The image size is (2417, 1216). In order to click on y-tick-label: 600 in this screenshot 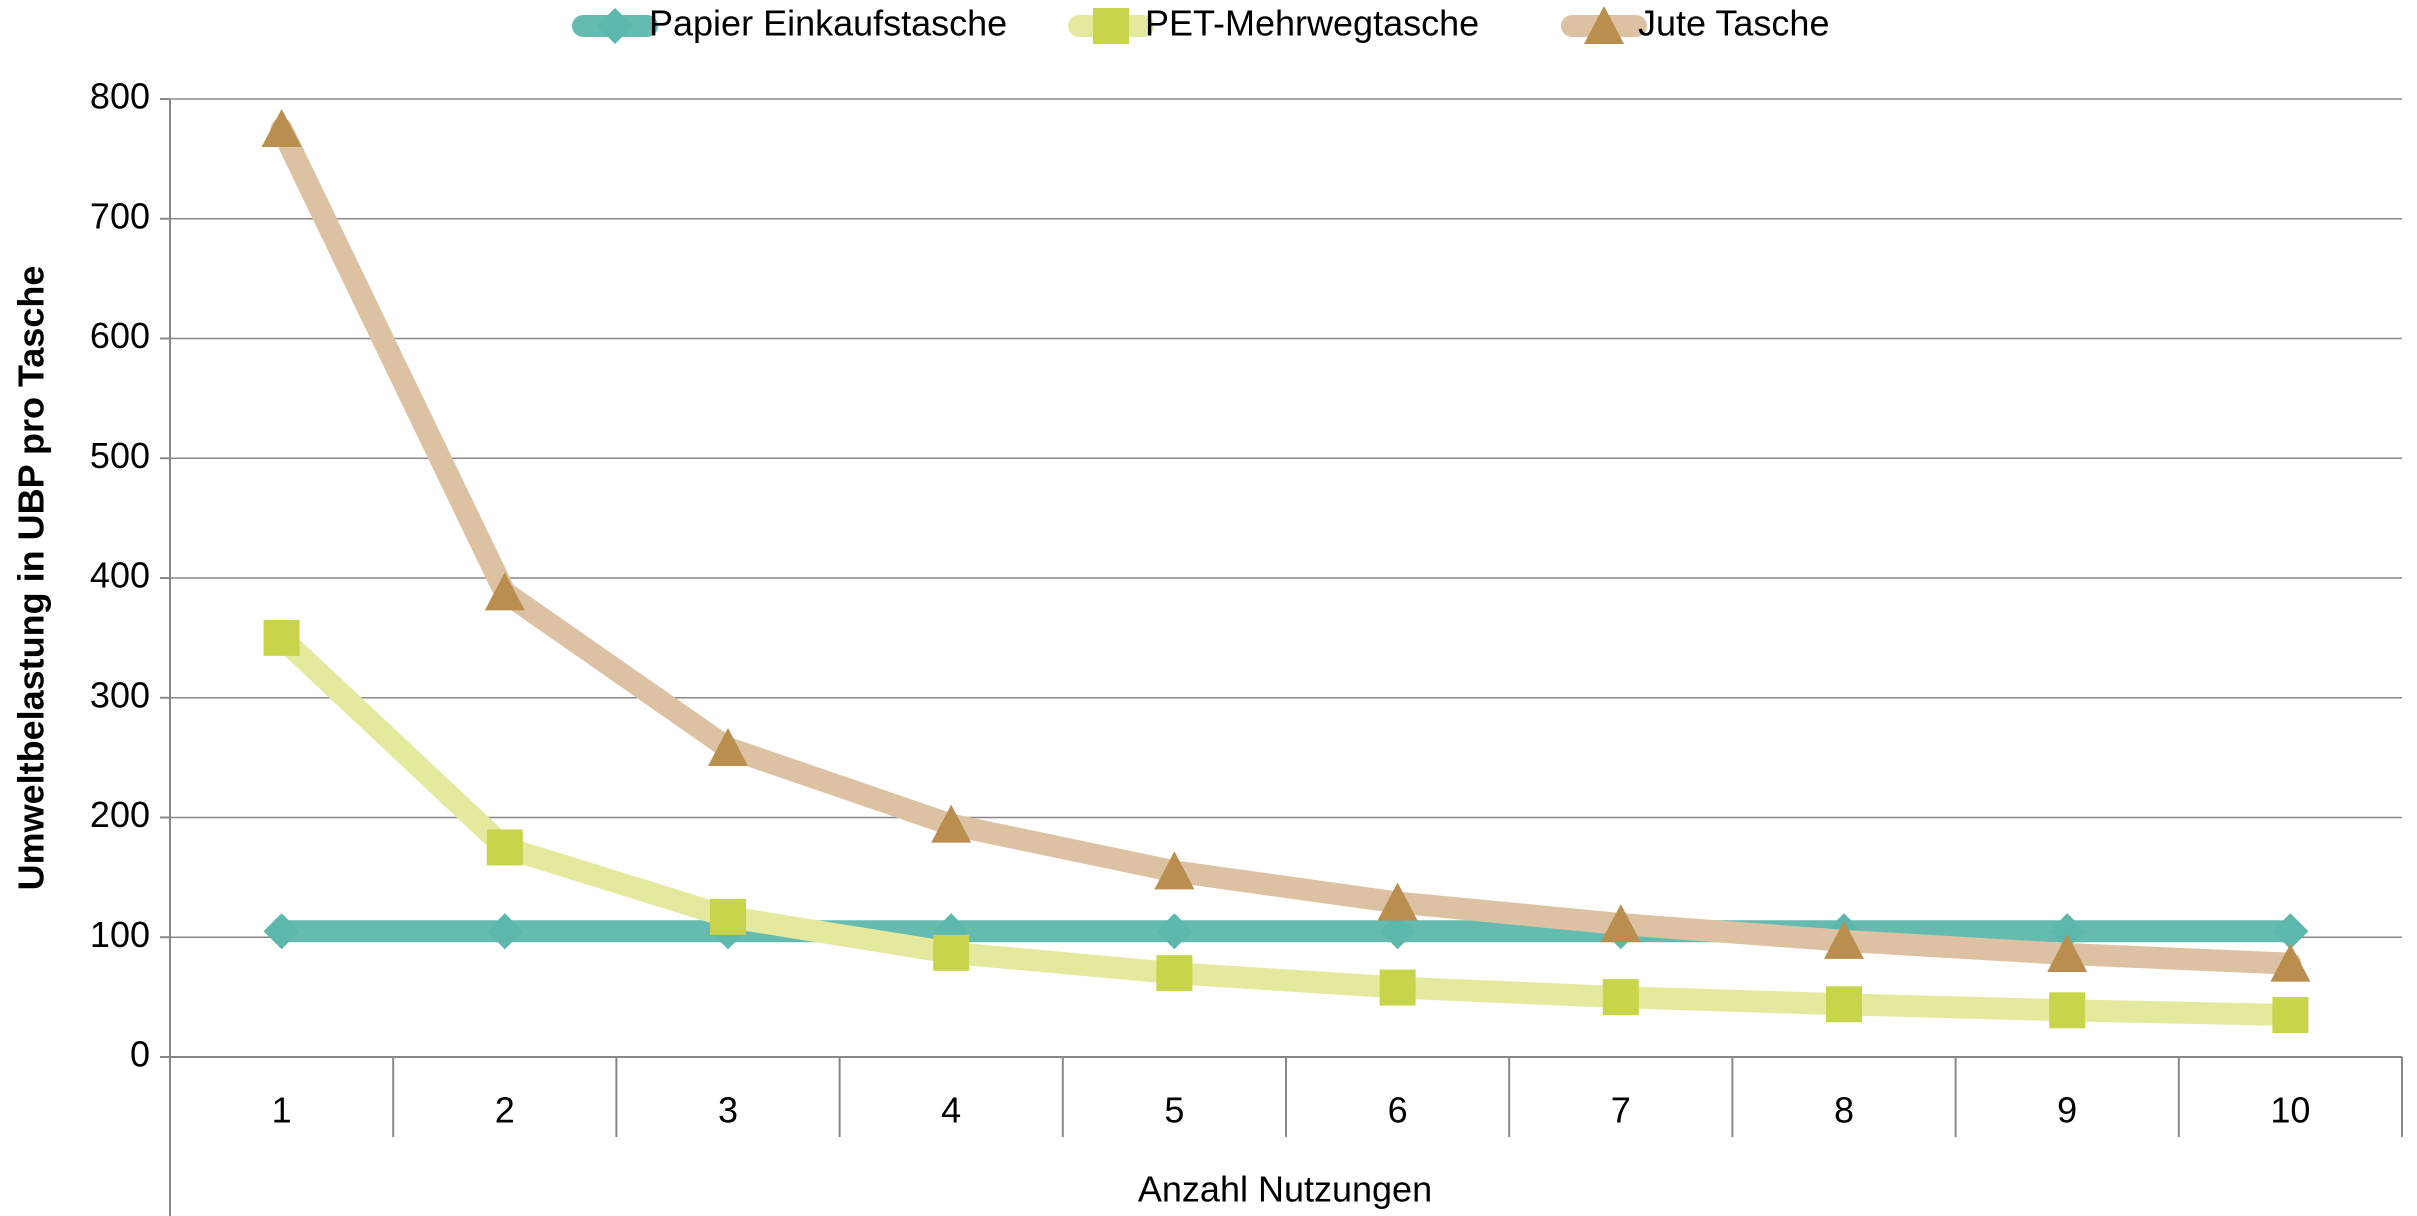, I will do `click(120, 335)`.